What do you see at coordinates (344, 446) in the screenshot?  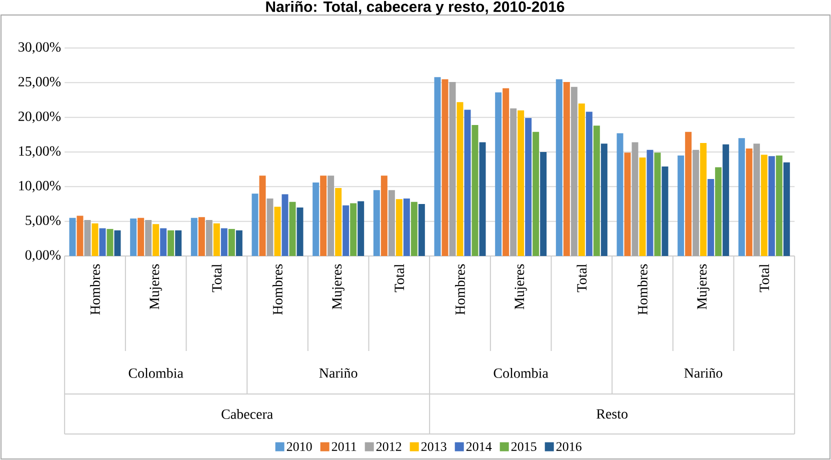 I see `legend-label: 2011` at bounding box center [344, 446].